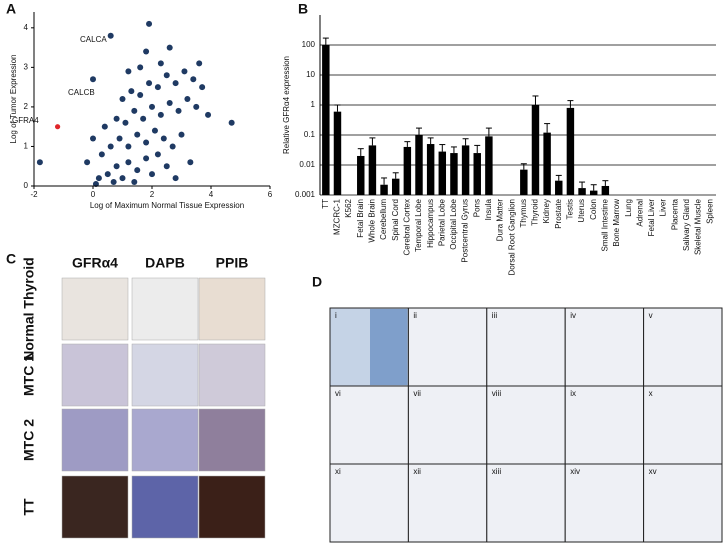 The height and width of the screenshot is (546, 724). Describe the element at coordinates (310, 74) in the screenshot. I see `y-tick-label: 10` at that location.